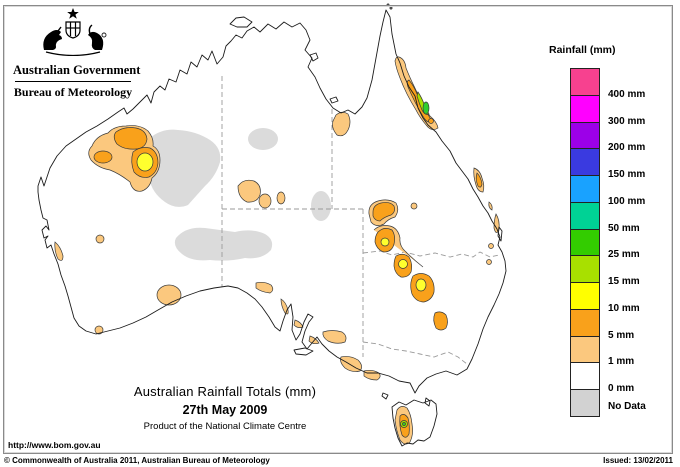  What do you see at coordinates (621, 362) in the screenshot?
I see `legend-label: 1 mm` at bounding box center [621, 362].